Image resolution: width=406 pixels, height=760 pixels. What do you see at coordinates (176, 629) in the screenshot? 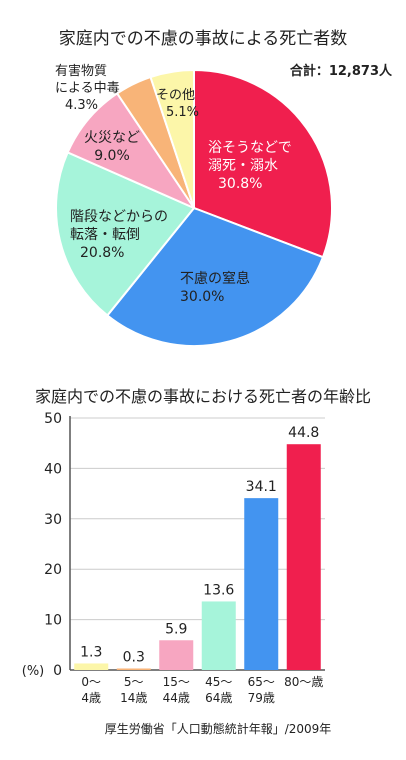
I see `bar-value-label: 5.9` at bounding box center [176, 629].